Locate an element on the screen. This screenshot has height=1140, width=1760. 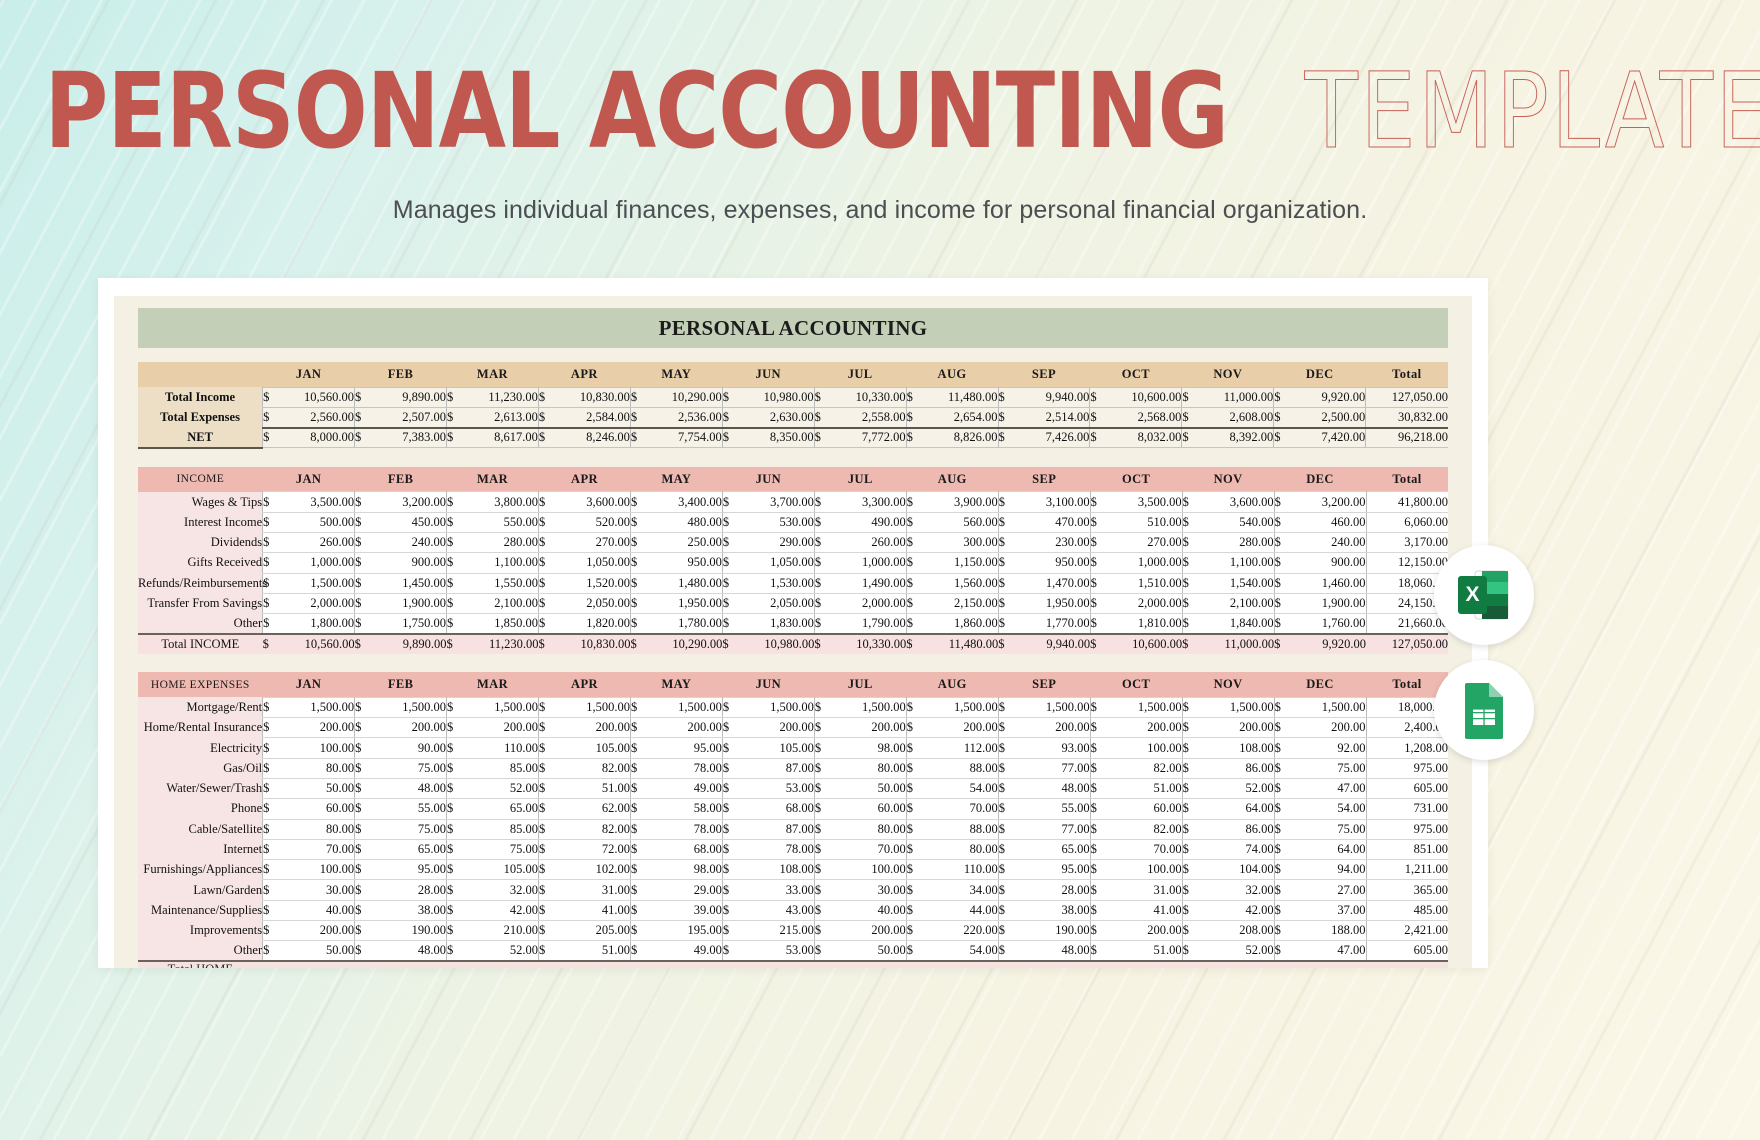
cell-value: 39.00 is located at coordinates (685, 911).